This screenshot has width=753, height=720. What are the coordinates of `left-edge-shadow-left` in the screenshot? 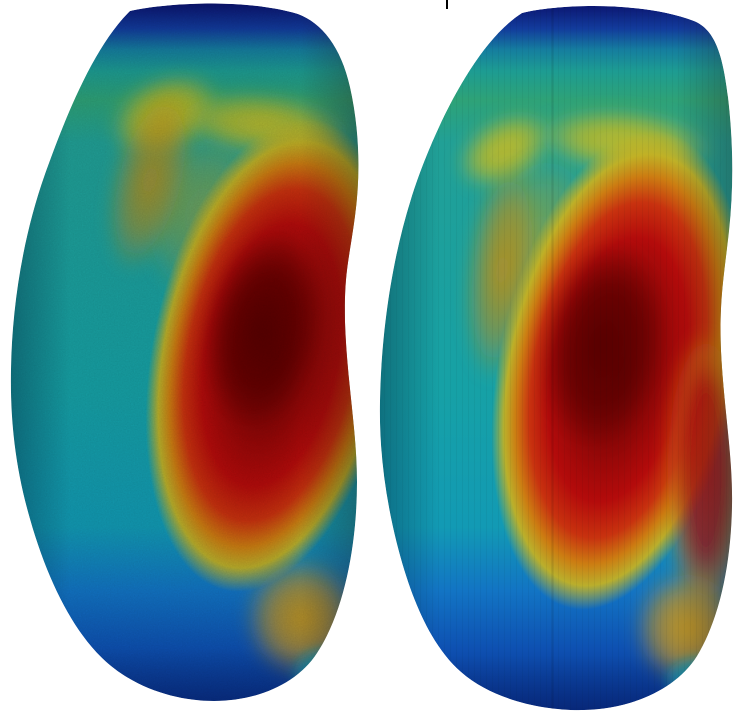 It's located at (40, 352).